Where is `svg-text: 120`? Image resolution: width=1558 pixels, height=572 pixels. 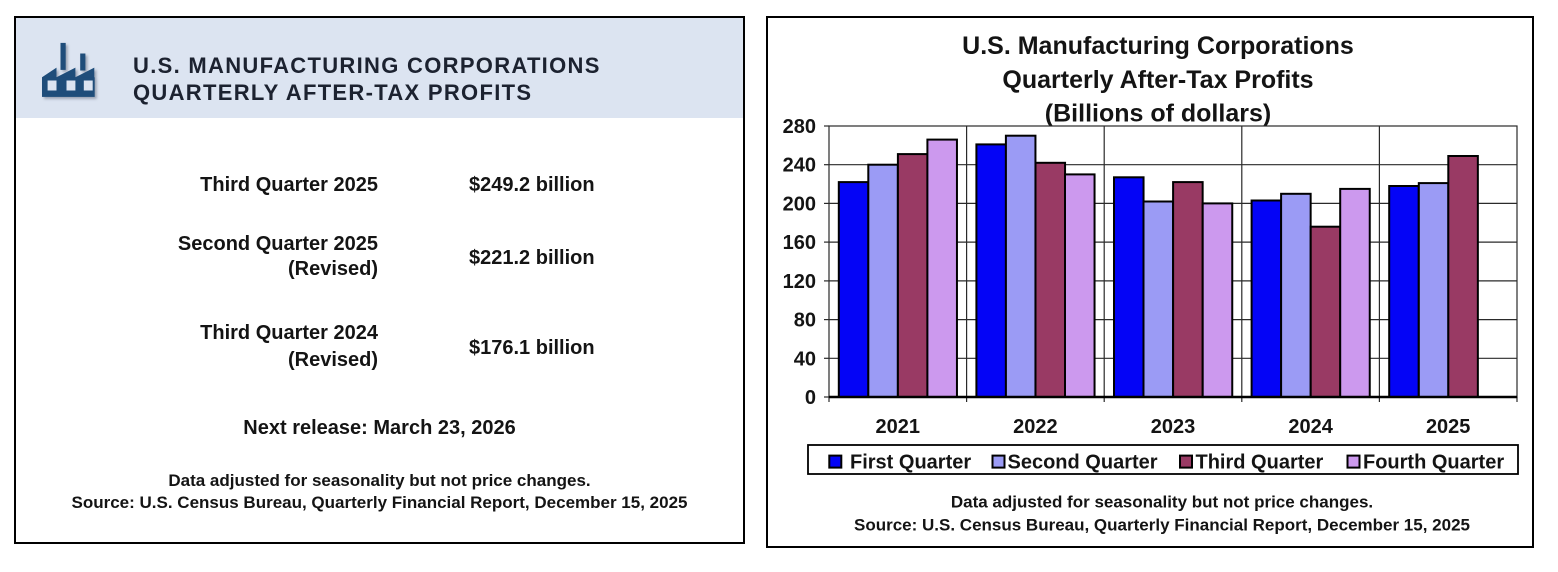 svg-text: 120 is located at coordinates (799, 282).